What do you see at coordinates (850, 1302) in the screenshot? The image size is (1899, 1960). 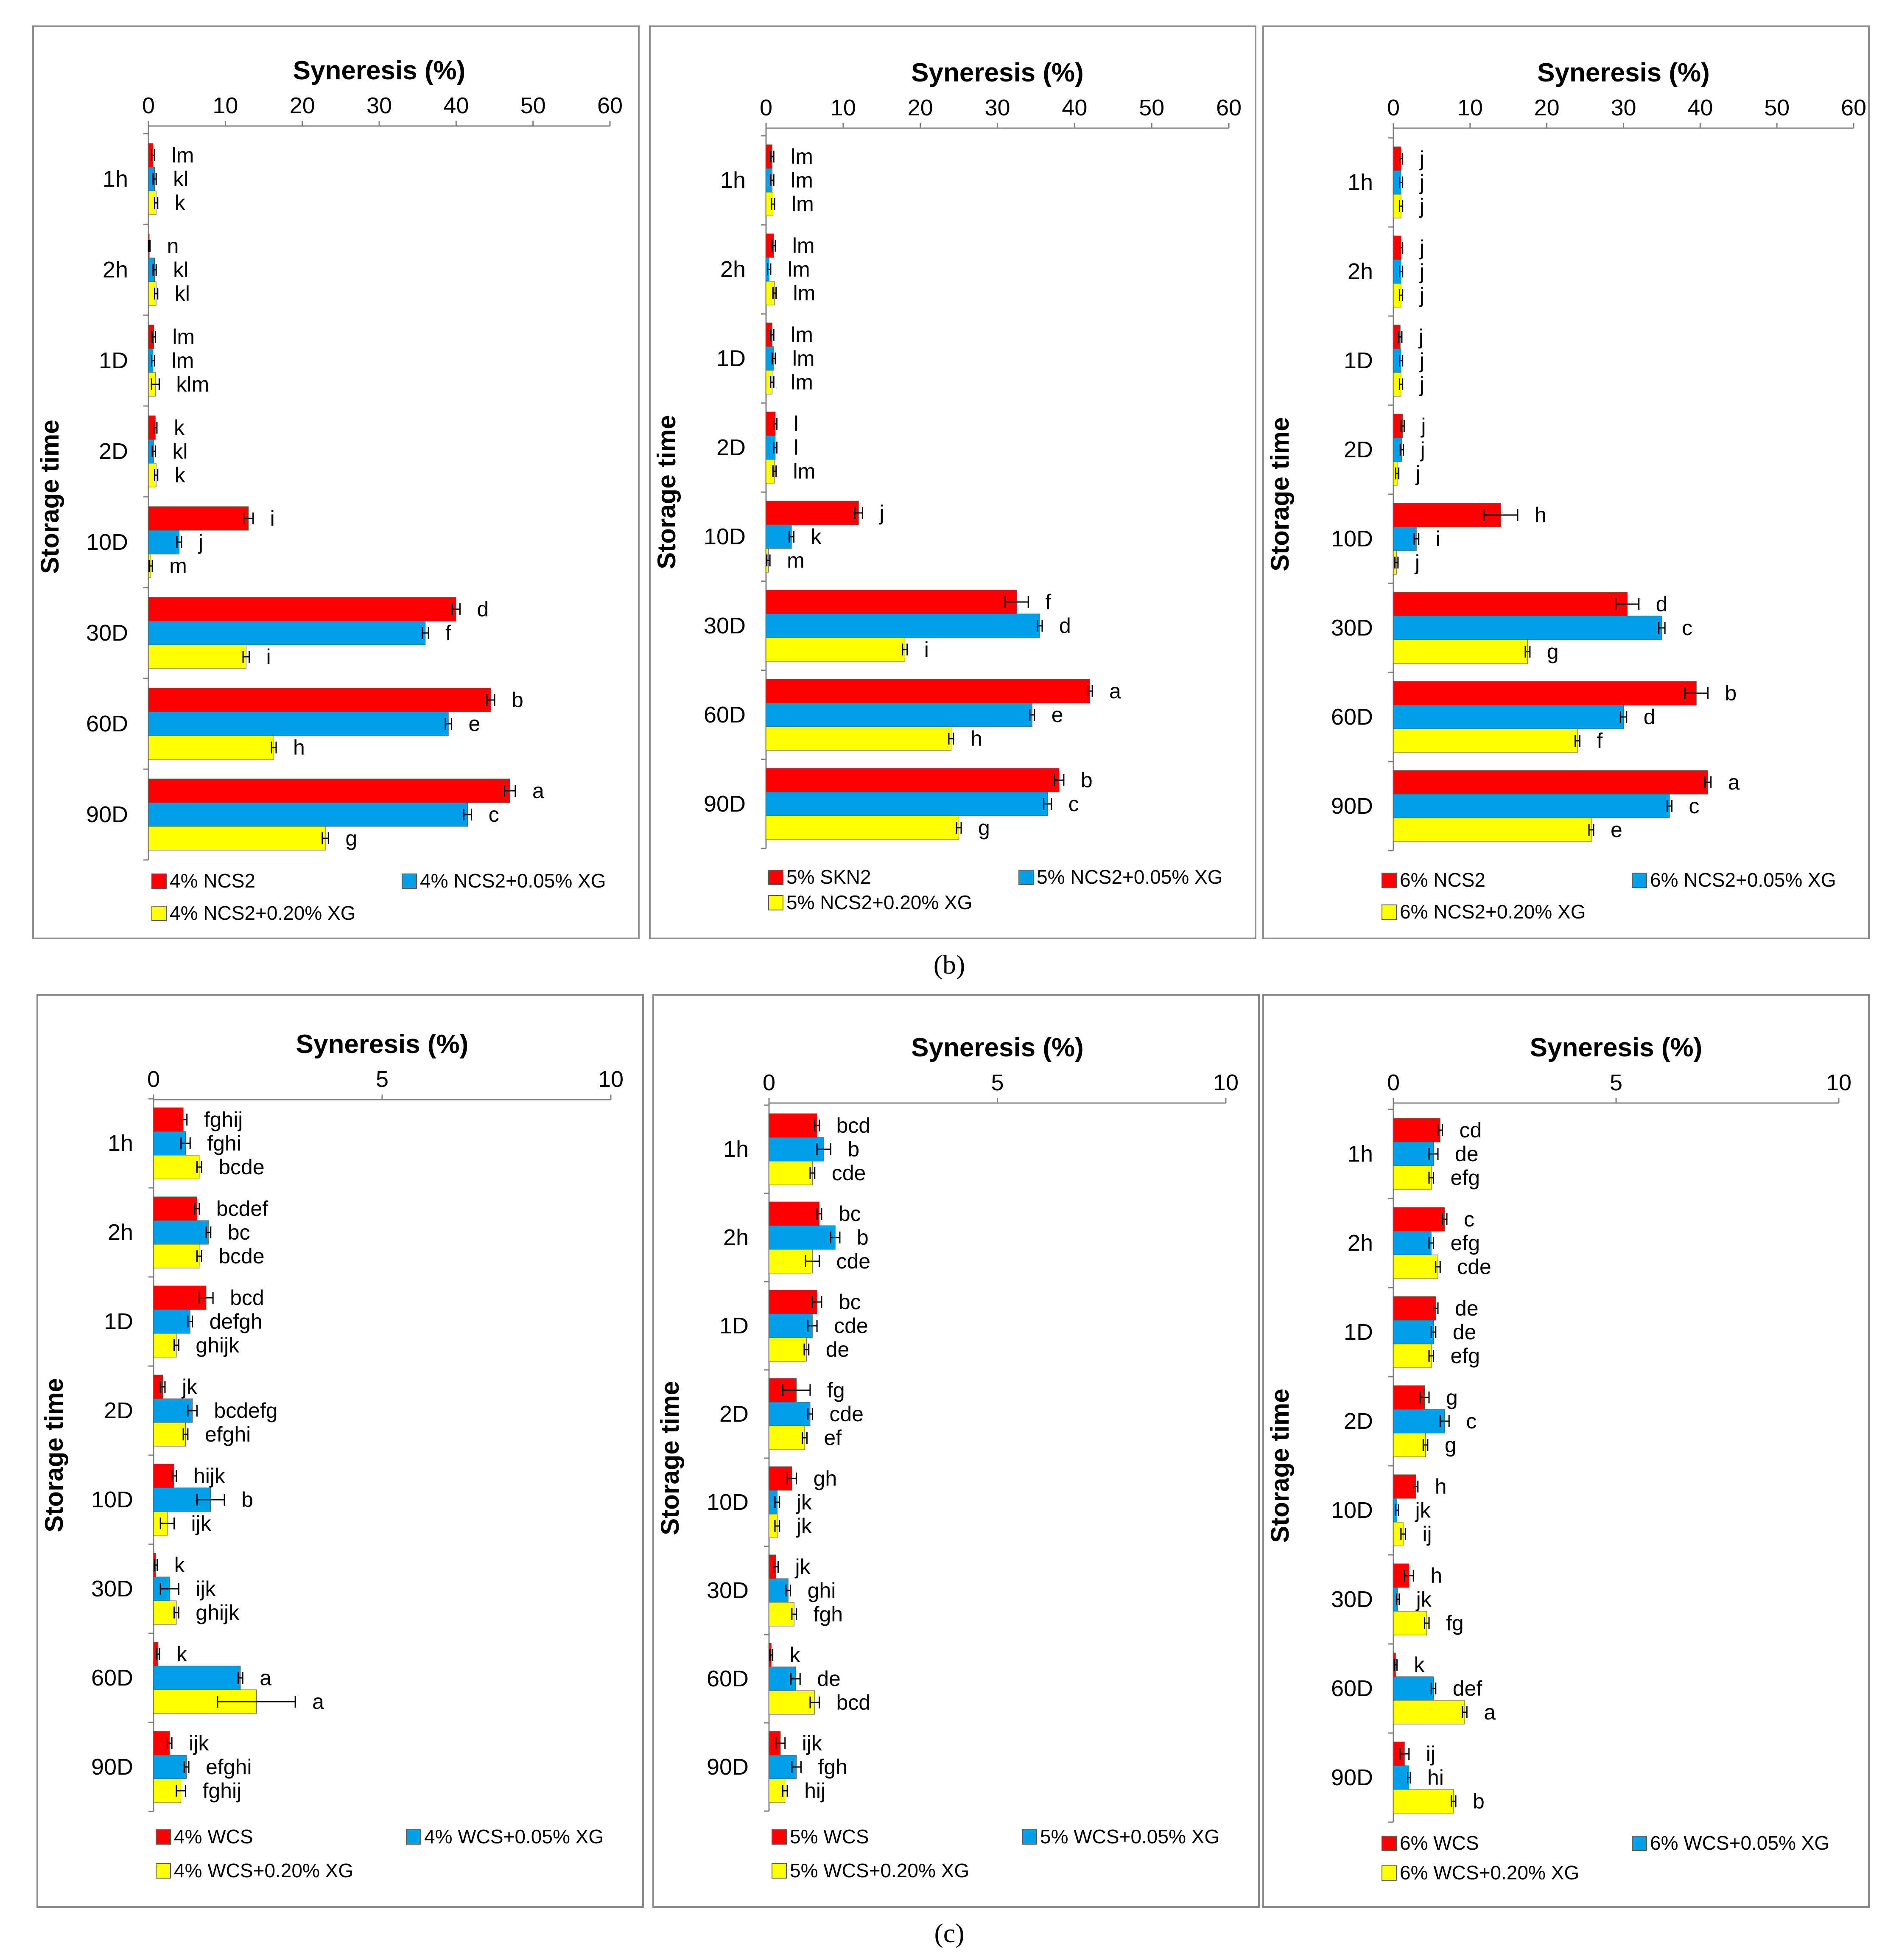 I see `significance-letter: bc` at bounding box center [850, 1302].